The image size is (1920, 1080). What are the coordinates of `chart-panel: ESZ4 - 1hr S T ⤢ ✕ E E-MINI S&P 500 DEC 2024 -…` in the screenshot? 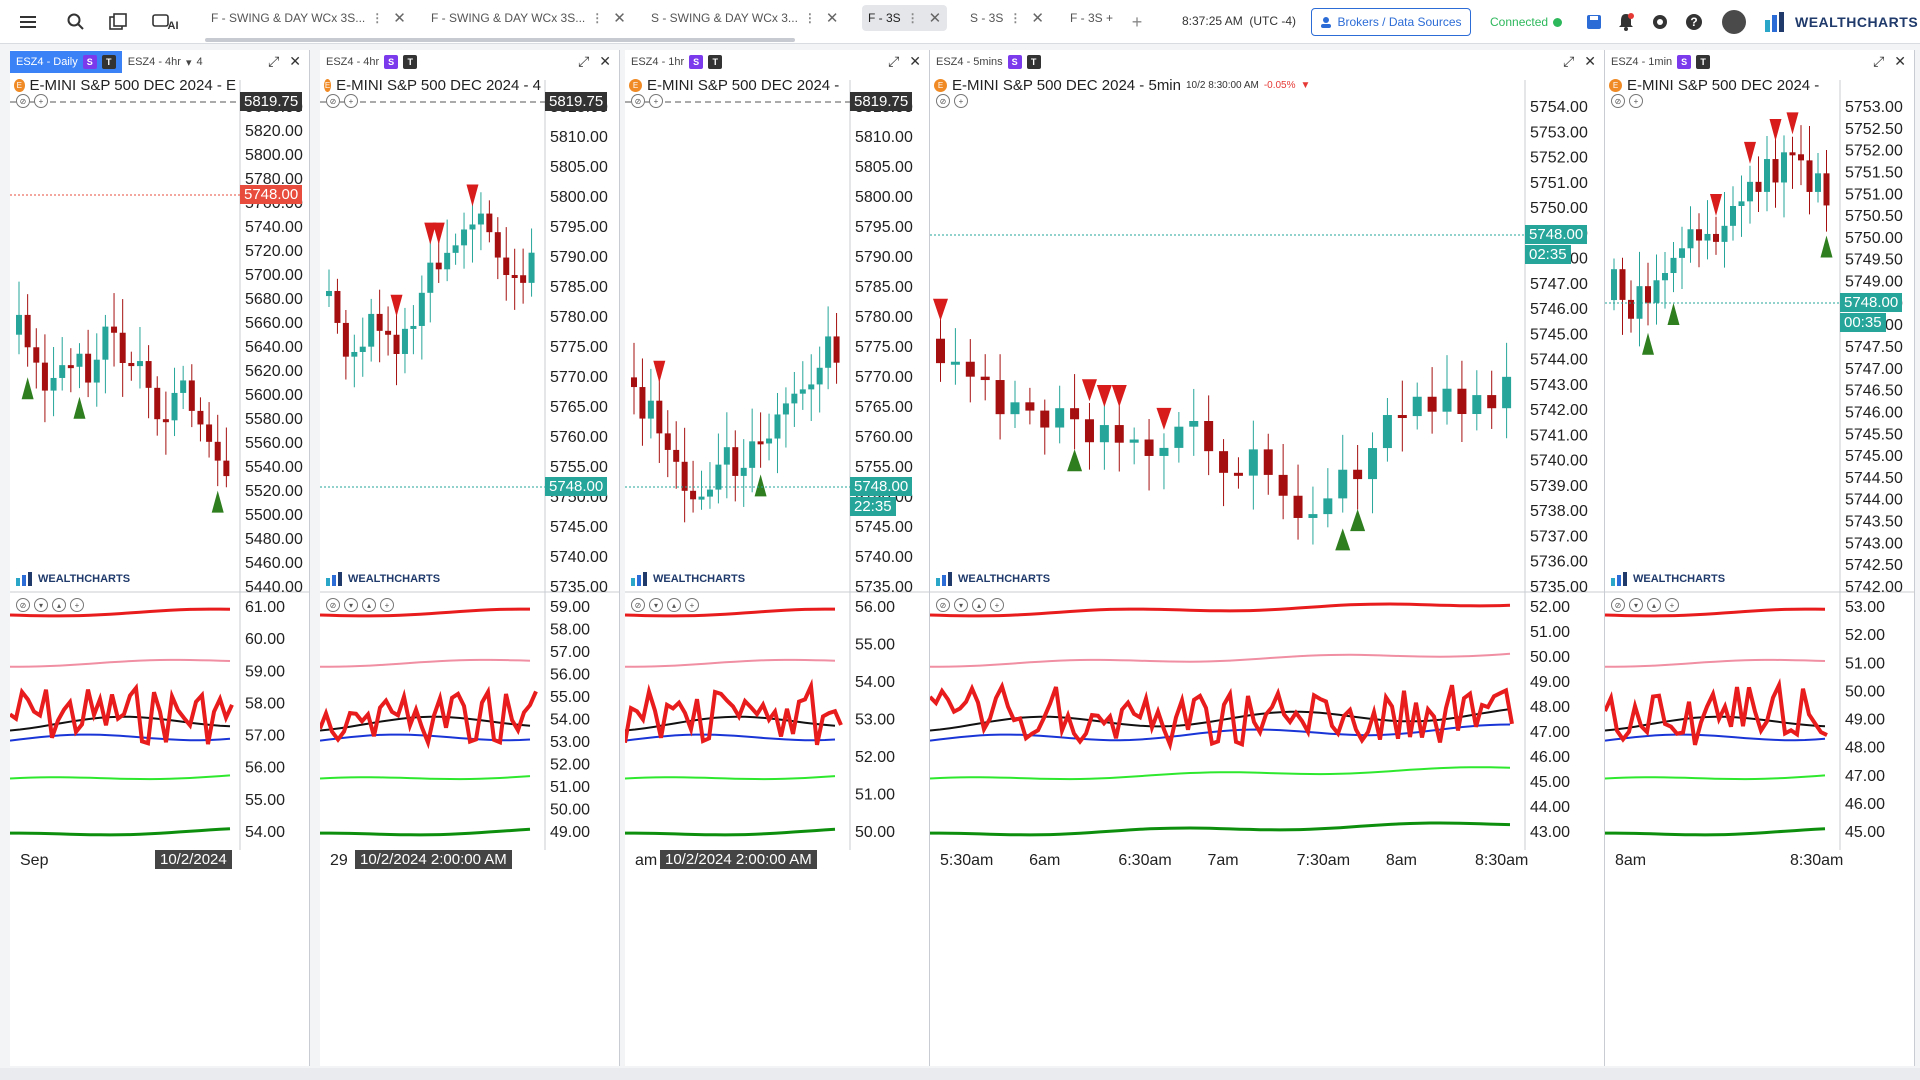 It's located at (777, 558).